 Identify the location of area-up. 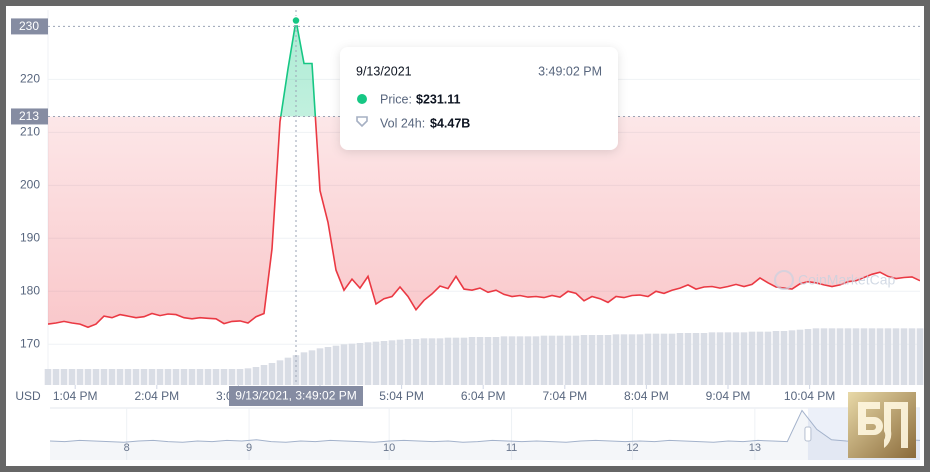
(298, 68).